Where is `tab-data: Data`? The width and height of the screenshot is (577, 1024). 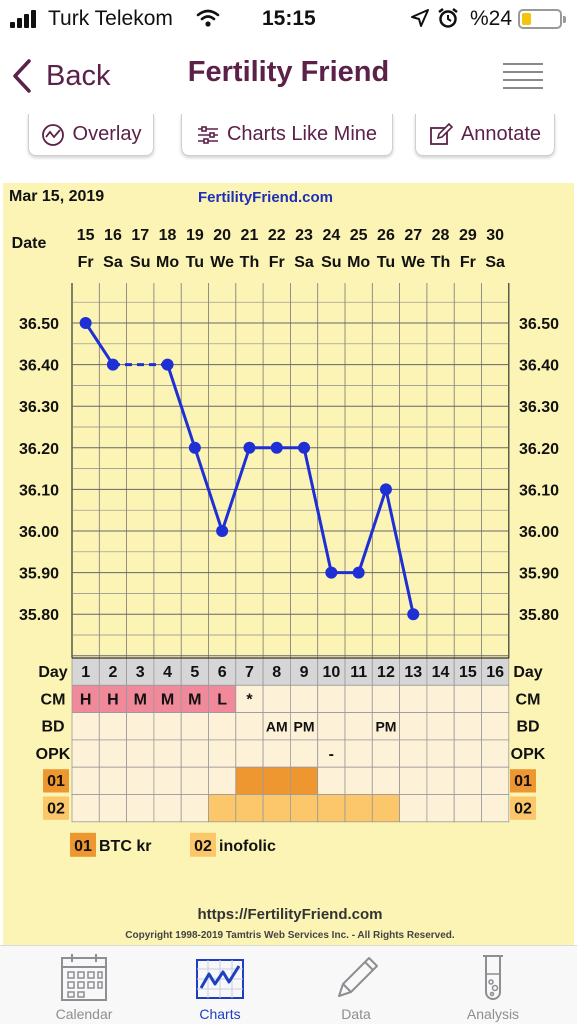
tab-data: Data is located at coordinates (356, 985).